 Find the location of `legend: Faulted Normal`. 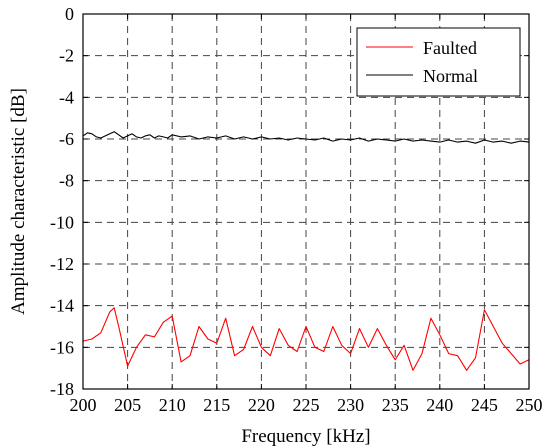

legend: Faulted Normal is located at coordinates (438, 62).